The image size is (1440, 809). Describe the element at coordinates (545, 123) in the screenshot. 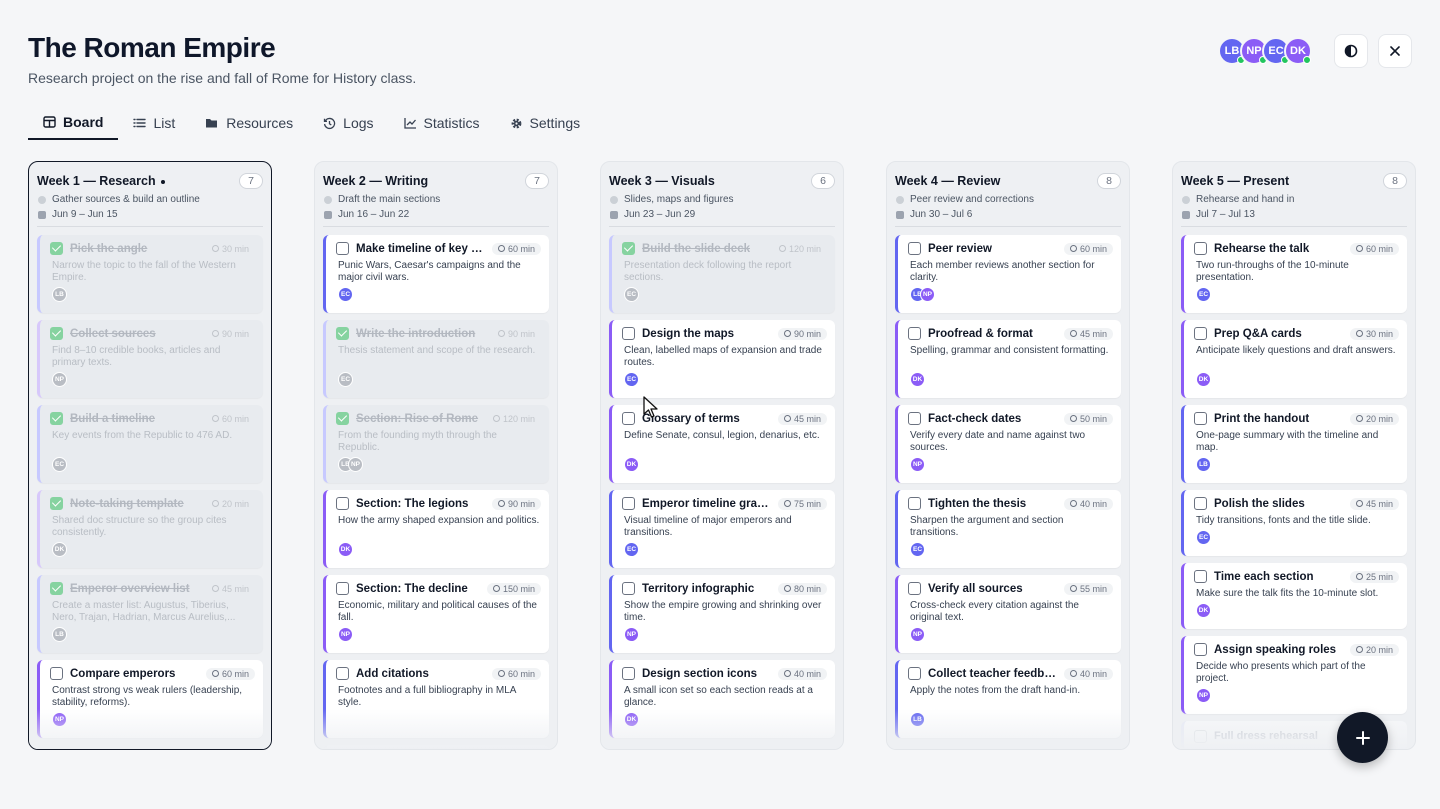

I see `tab-settings: Settings` at that location.